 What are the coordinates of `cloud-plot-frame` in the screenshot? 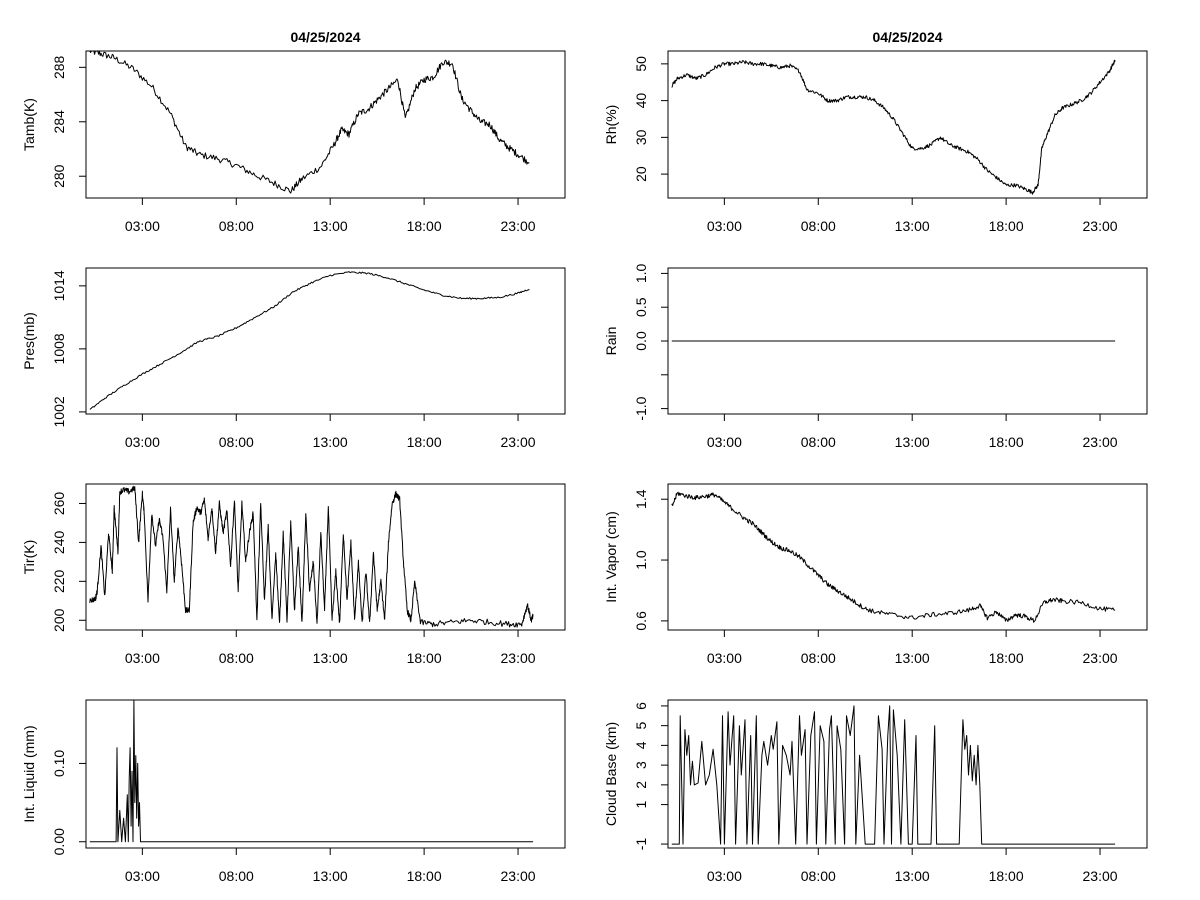 It's located at (907, 774).